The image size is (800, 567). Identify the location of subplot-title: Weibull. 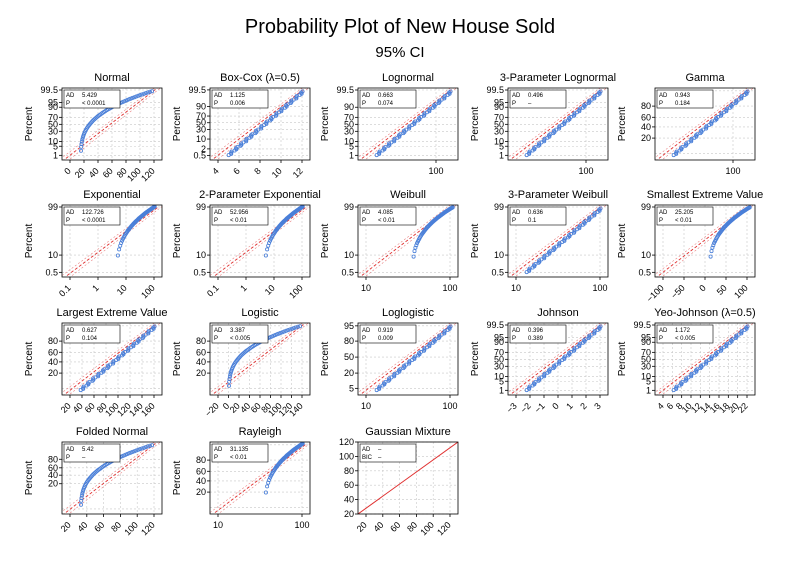
(408, 195).